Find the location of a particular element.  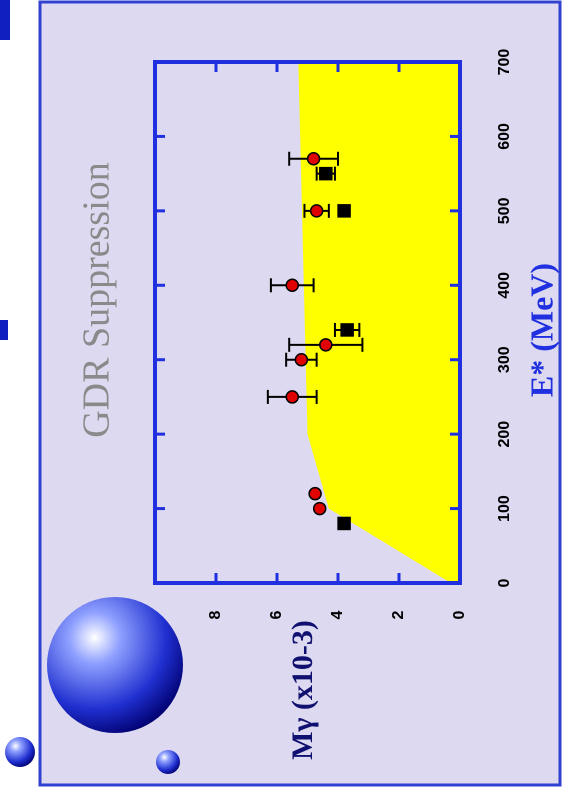

margin is located at coordinates (20, 393).